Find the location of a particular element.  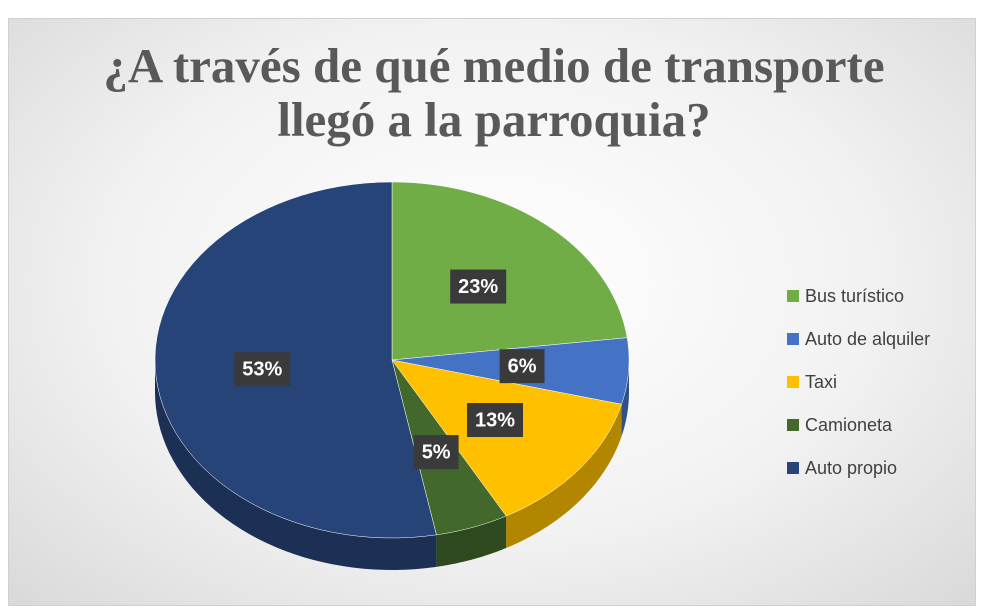

data-label-text: 23% is located at coordinates (478, 287).